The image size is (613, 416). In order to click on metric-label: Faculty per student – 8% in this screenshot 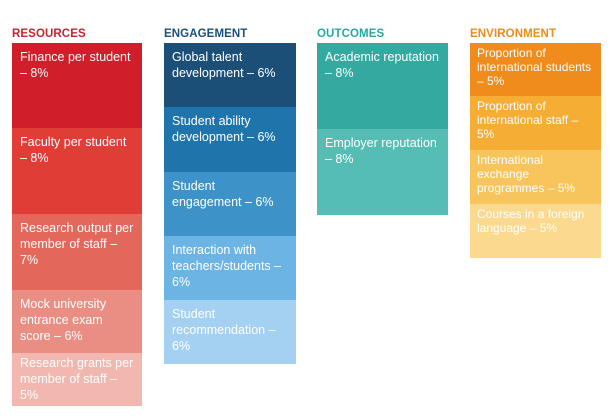, I will do `click(73, 150)`.